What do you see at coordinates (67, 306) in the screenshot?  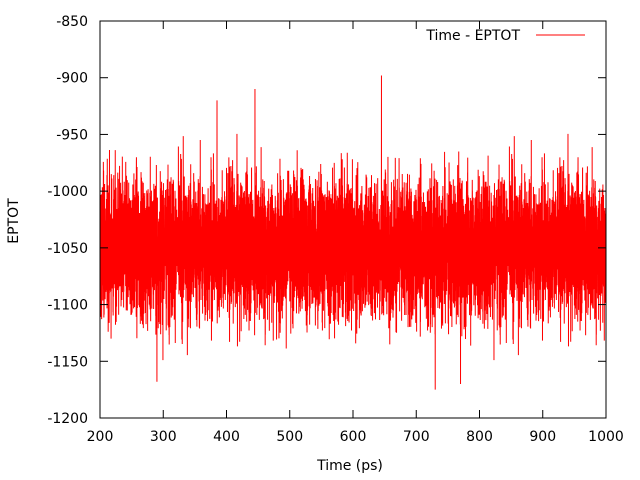 I see `y-tick-label: -1100` at bounding box center [67, 306].